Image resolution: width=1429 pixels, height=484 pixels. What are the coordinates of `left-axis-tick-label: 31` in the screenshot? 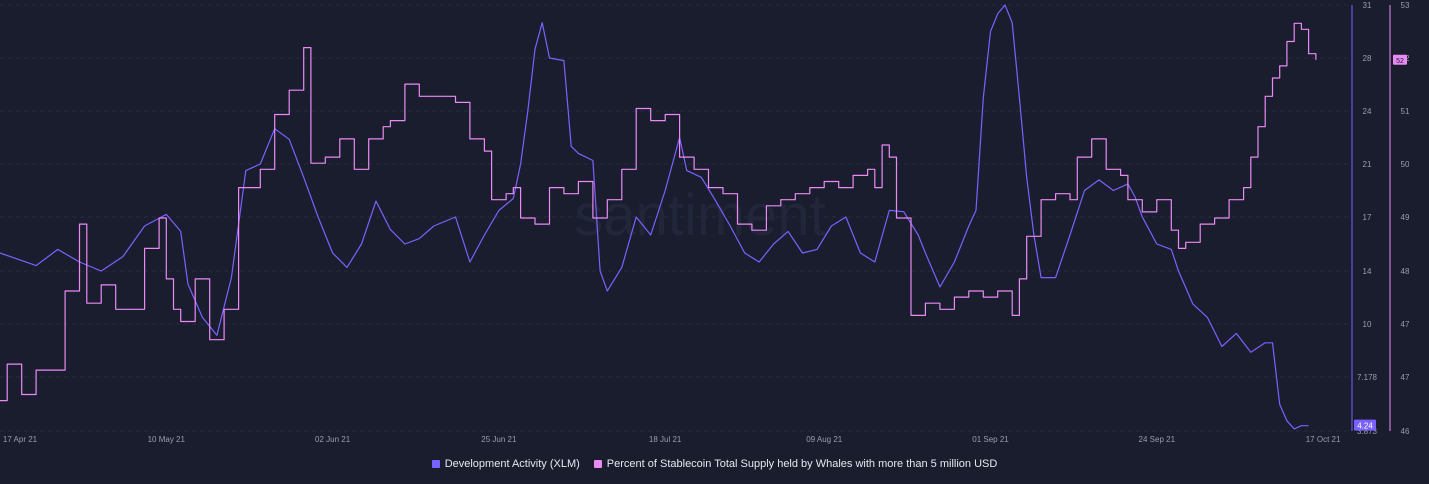 It's located at (1367, 5).